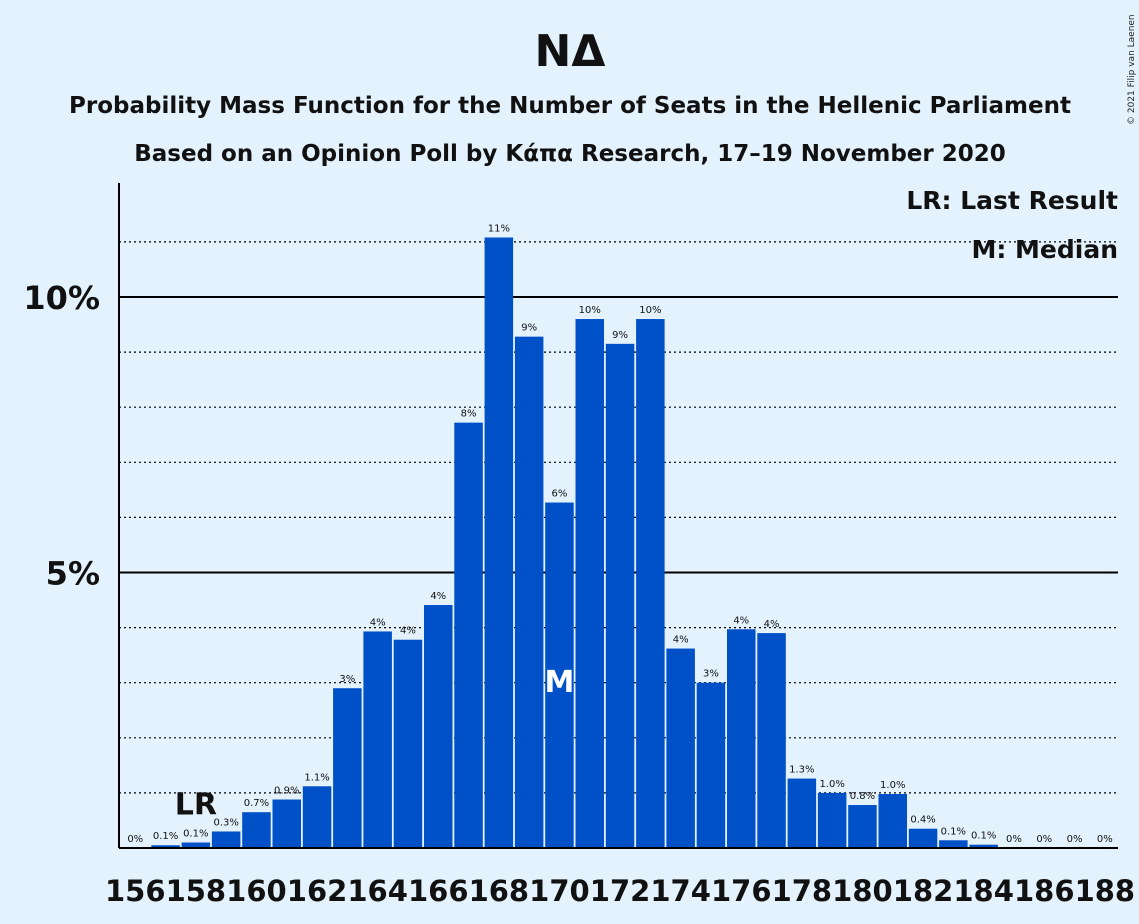  I want to click on data-label-164: 4%, so click(378, 622).